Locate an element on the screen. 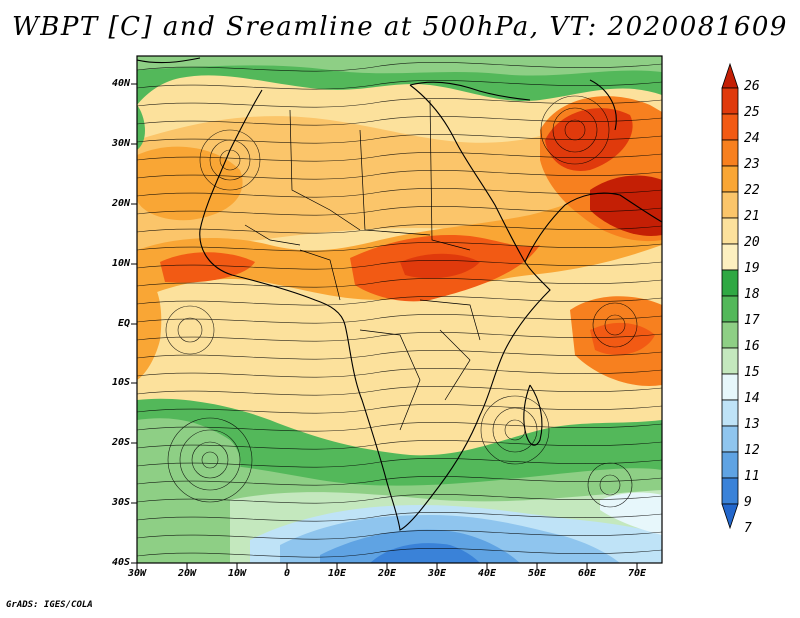 Image resolution: width=800 pixels, height=618 pixels. colorbar-label-22: 22 is located at coordinates (752, 190).